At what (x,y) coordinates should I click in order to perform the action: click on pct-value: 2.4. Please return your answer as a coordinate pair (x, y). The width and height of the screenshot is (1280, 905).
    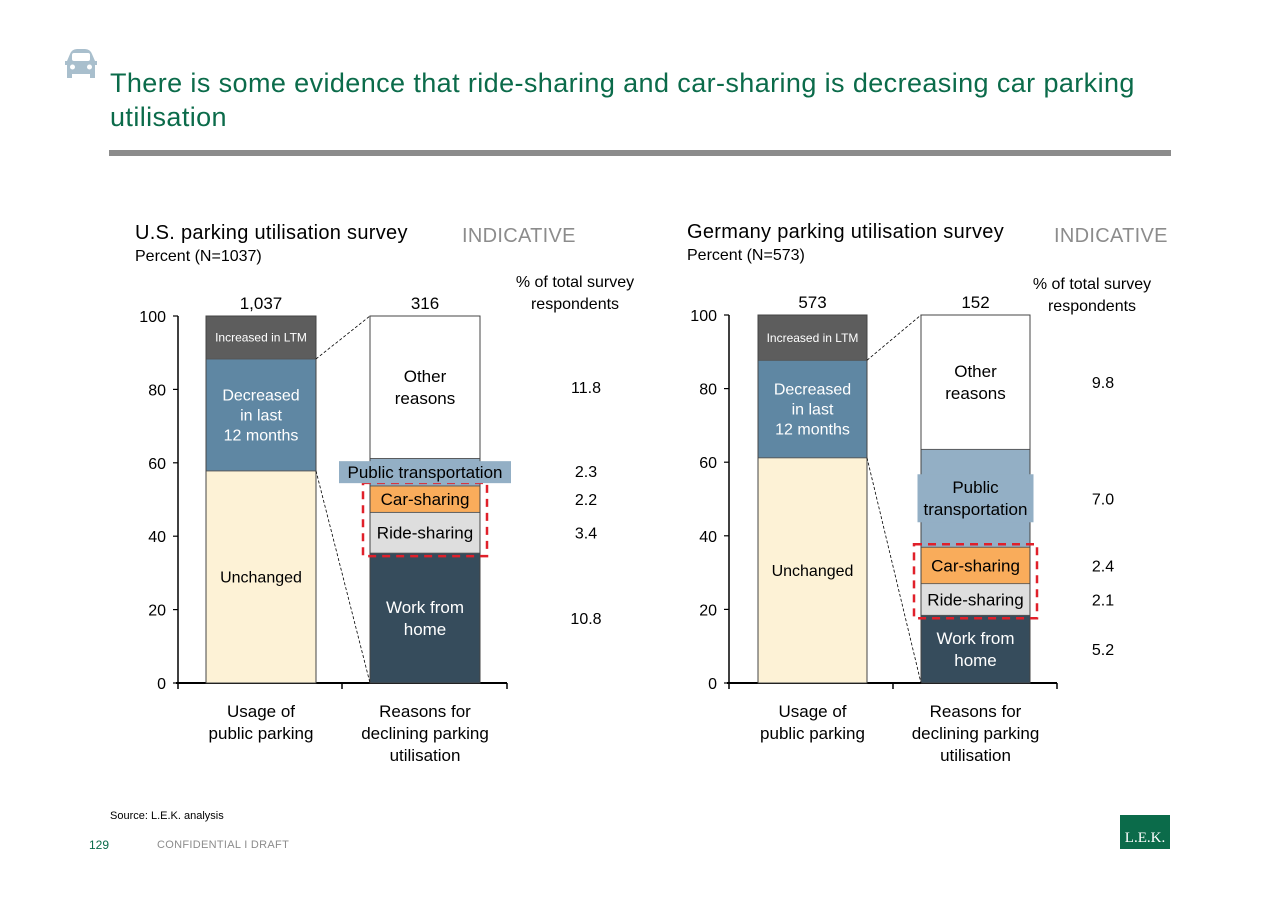
    Looking at the image, I should click on (1103, 566).